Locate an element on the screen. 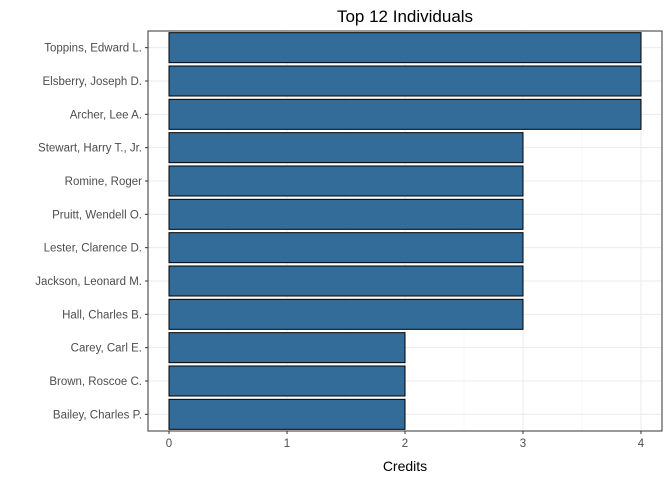 Image resolution: width=672 pixels, height=480 pixels. y-tick-label: Stewart, Harry T., Jr. is located at coordinates (90, 149).